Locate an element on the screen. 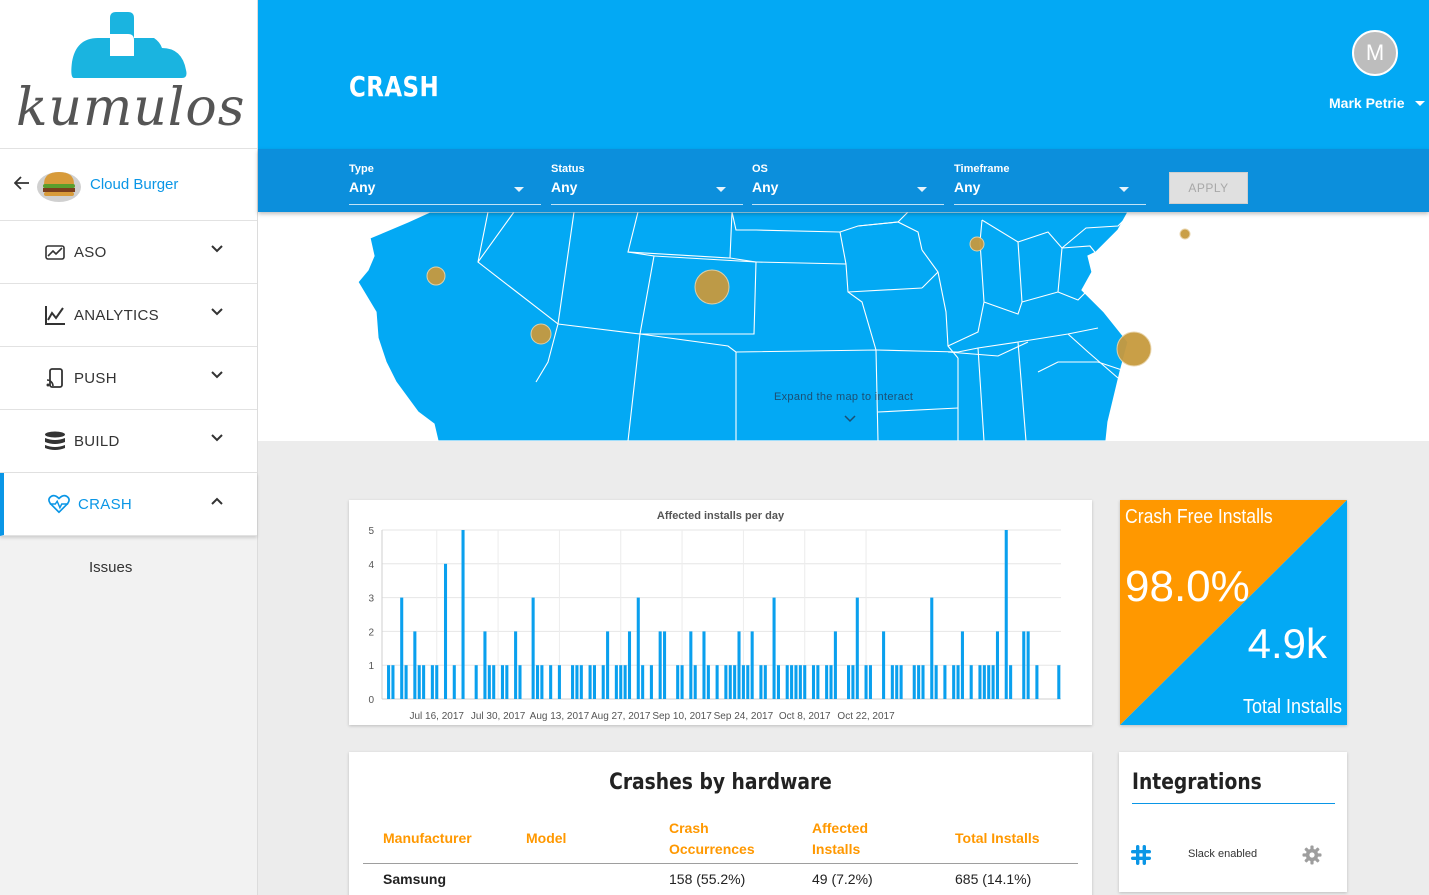 This screenshot has width=1429, height=895. header-text: Model is located at coordinates (546, 838).